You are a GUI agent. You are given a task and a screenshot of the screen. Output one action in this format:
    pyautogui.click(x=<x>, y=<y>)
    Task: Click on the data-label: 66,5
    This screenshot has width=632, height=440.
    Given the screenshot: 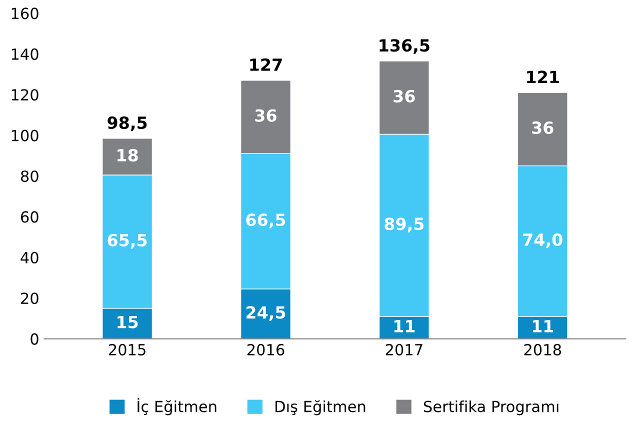 What is the action you would take?
    pyautogui.click(x=266, y=221)
    